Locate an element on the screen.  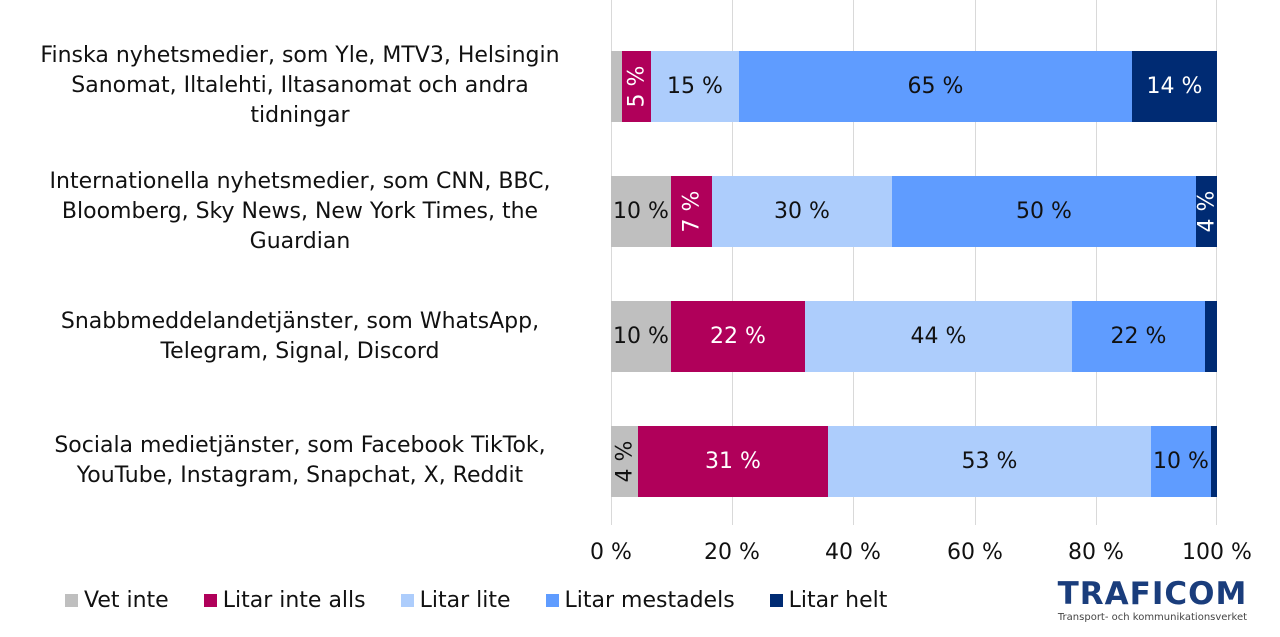
x-tick-80: 80 % is located at coordinates (1096, 552).